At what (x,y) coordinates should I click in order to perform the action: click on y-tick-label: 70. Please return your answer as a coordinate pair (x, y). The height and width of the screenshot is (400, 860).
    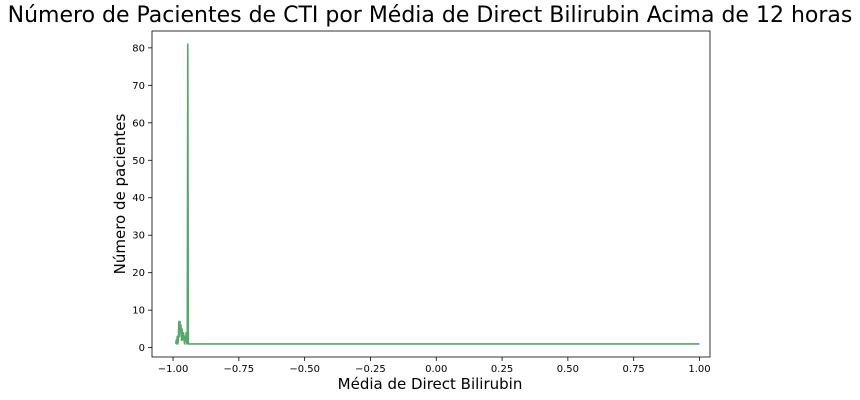
    Looking at the image, I should click on (138, 86).